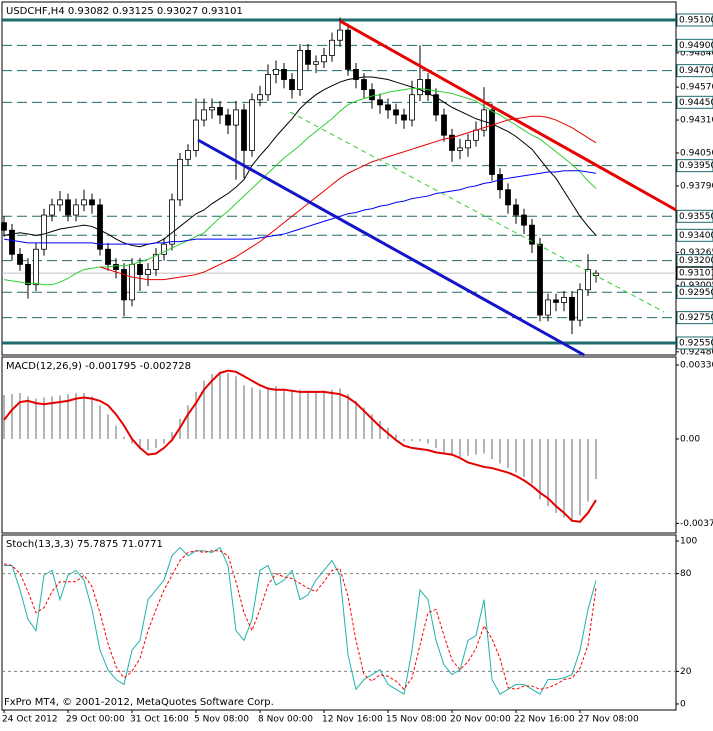  What do you see at coordinates (221, 720) in the screenshot?
I see `x-tick-label: 5 Nov 08:00` at bounding box center [221, 720].